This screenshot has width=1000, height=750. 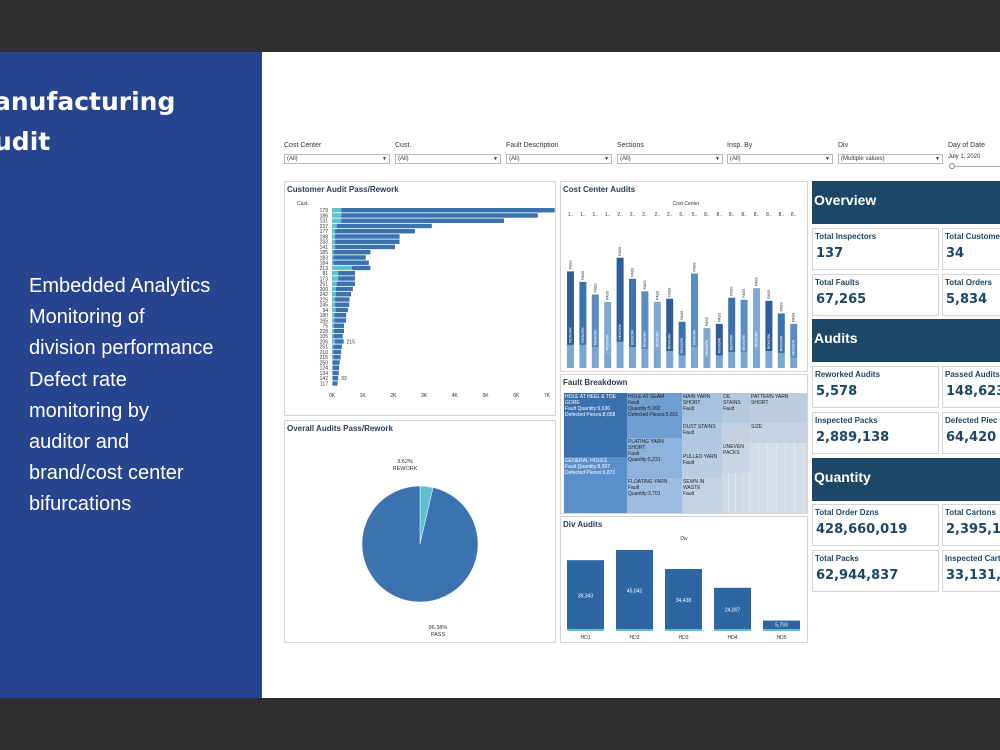 I want to click on tile-label: SIZE, so click(x=757, y=427).